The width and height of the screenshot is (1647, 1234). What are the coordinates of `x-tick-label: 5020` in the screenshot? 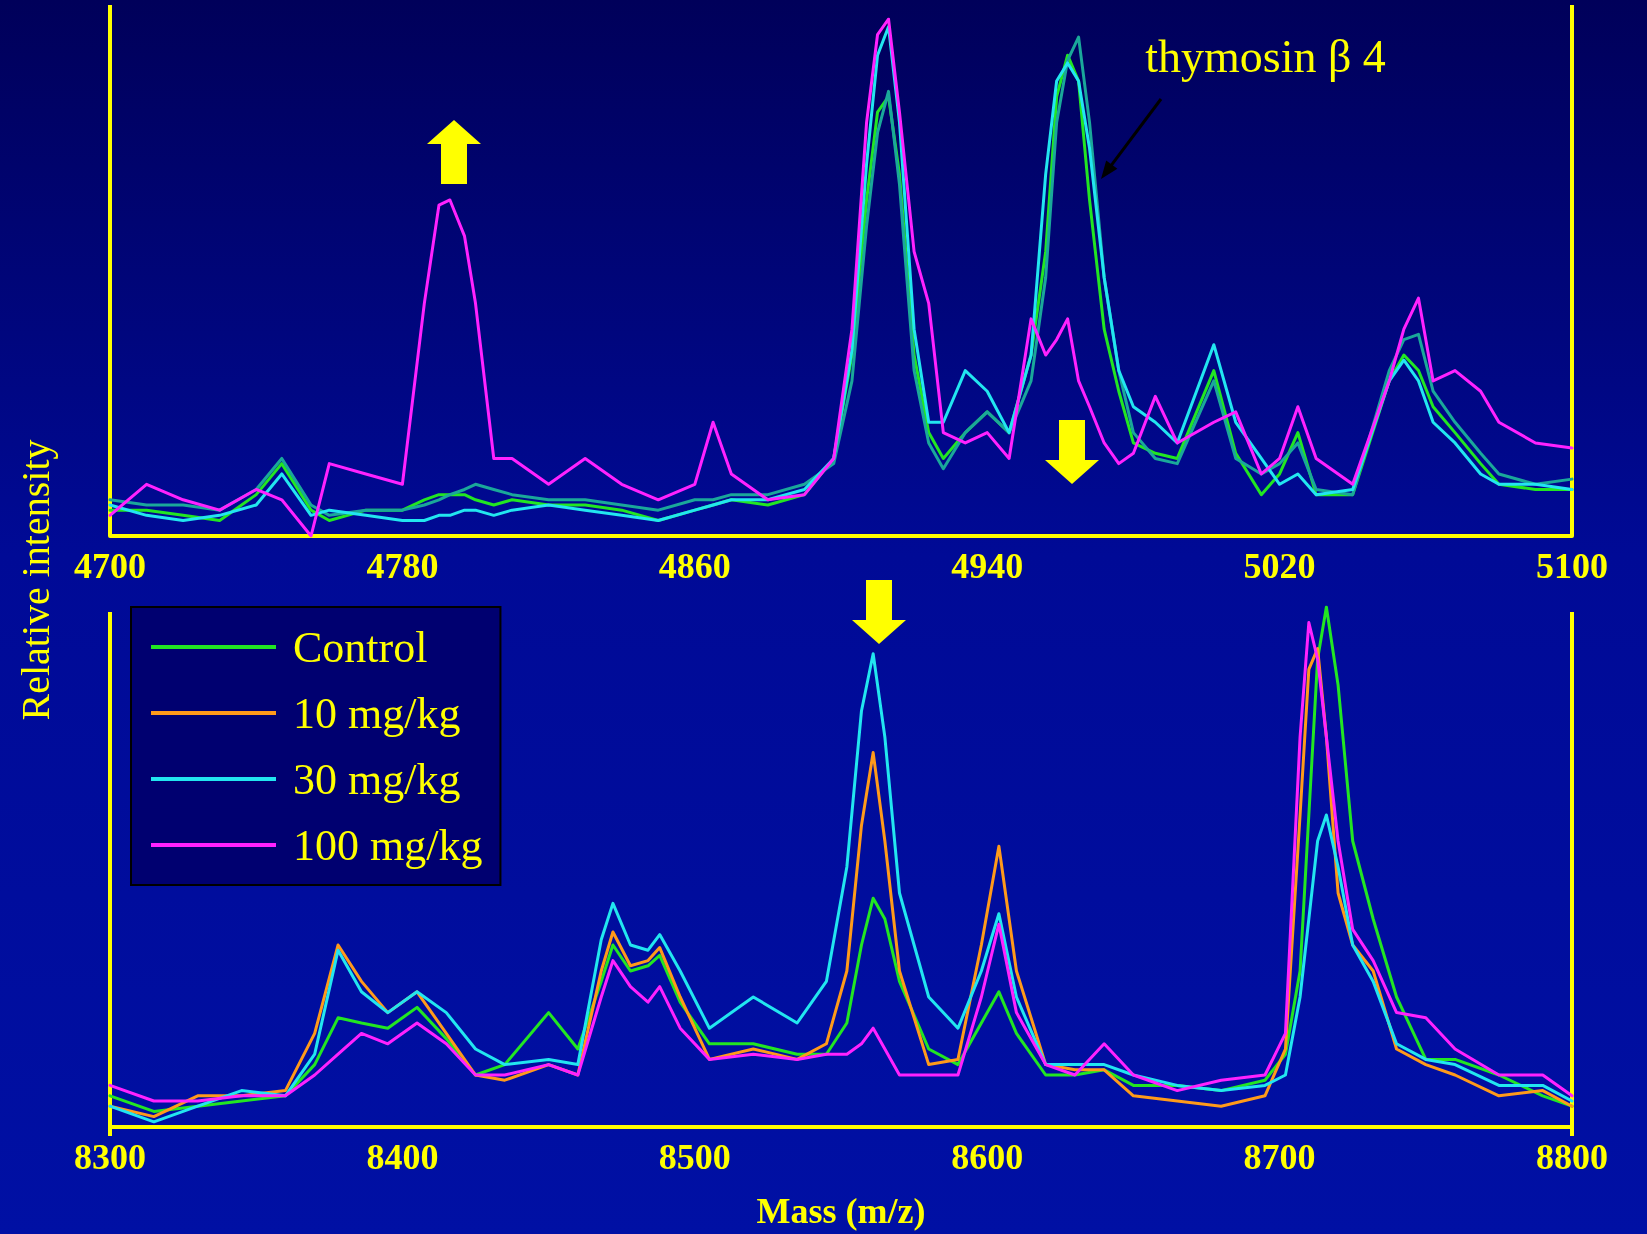 It's located at (1279, 566).